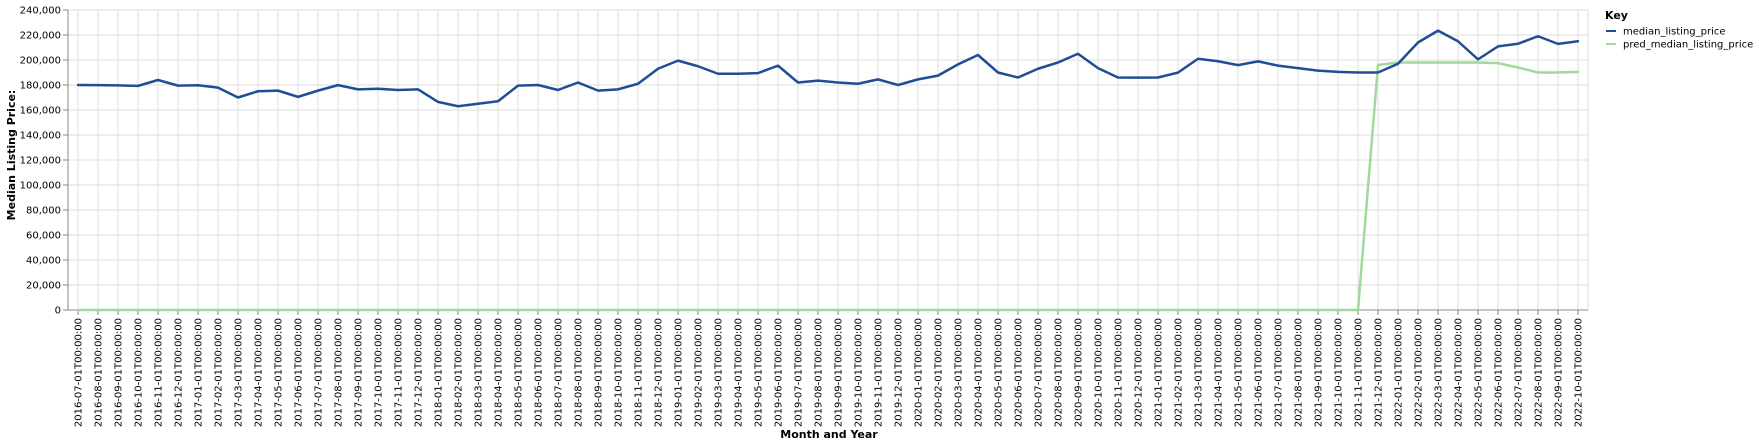 Image resolution: width=1759 pixels, height=447 pixels. Describe the element at coordinates (739, 372) in the screenshot. I see `x-tick-label: 2019-04-01T00:00:00` at that location.